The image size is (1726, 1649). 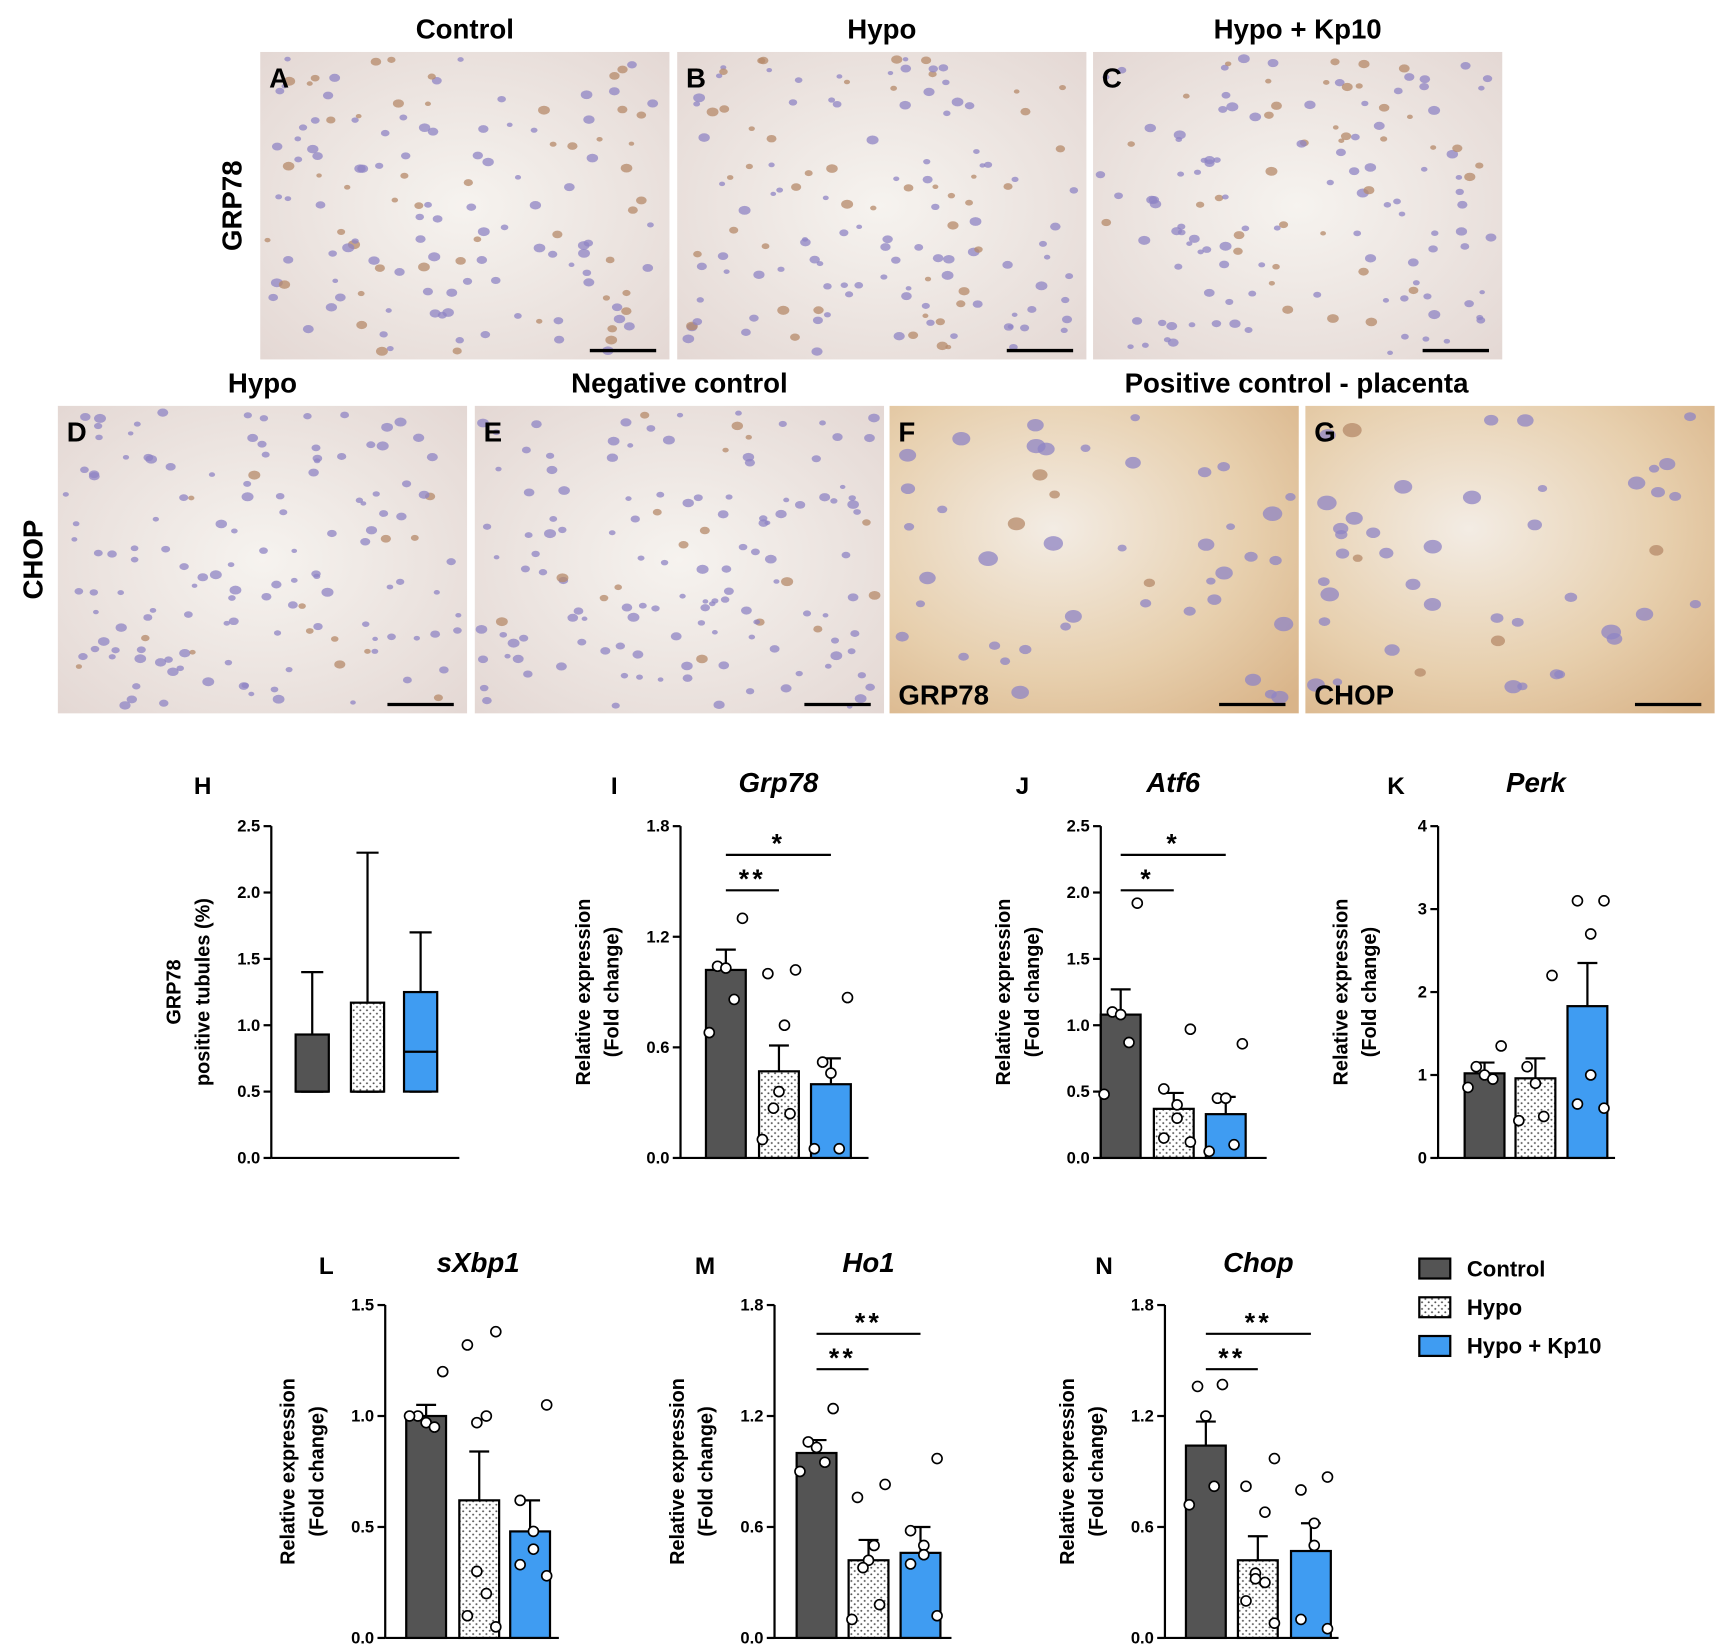 I want to click on micrograph-title: Negative control, so click(x=679, y=383).